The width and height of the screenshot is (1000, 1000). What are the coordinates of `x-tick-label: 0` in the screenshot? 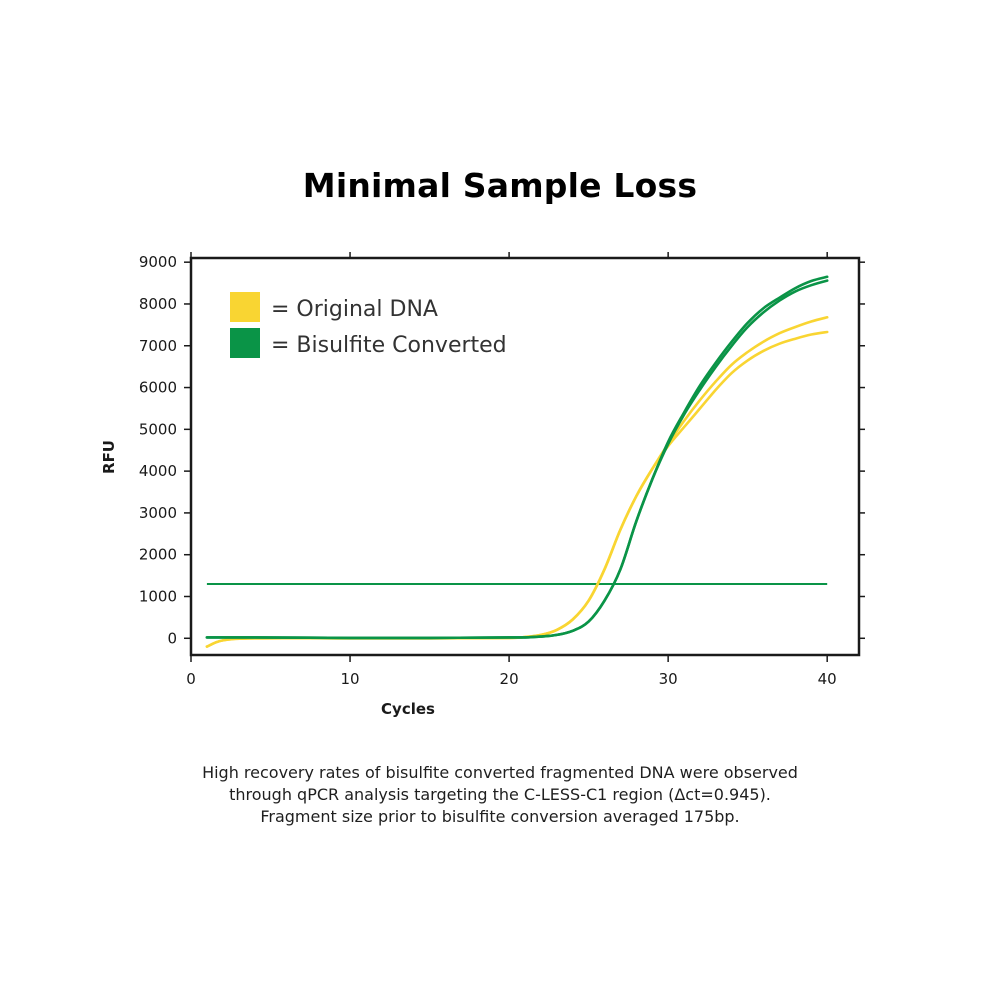 It's located at (191, 679).